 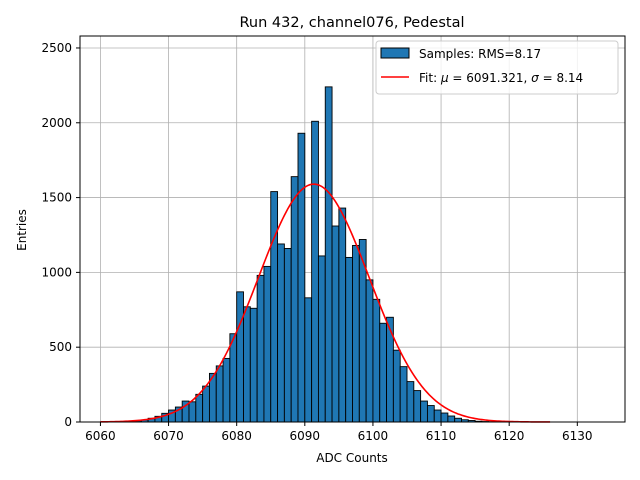 I want to click on x-tick-label: 6070, so click(x=168, y=436).